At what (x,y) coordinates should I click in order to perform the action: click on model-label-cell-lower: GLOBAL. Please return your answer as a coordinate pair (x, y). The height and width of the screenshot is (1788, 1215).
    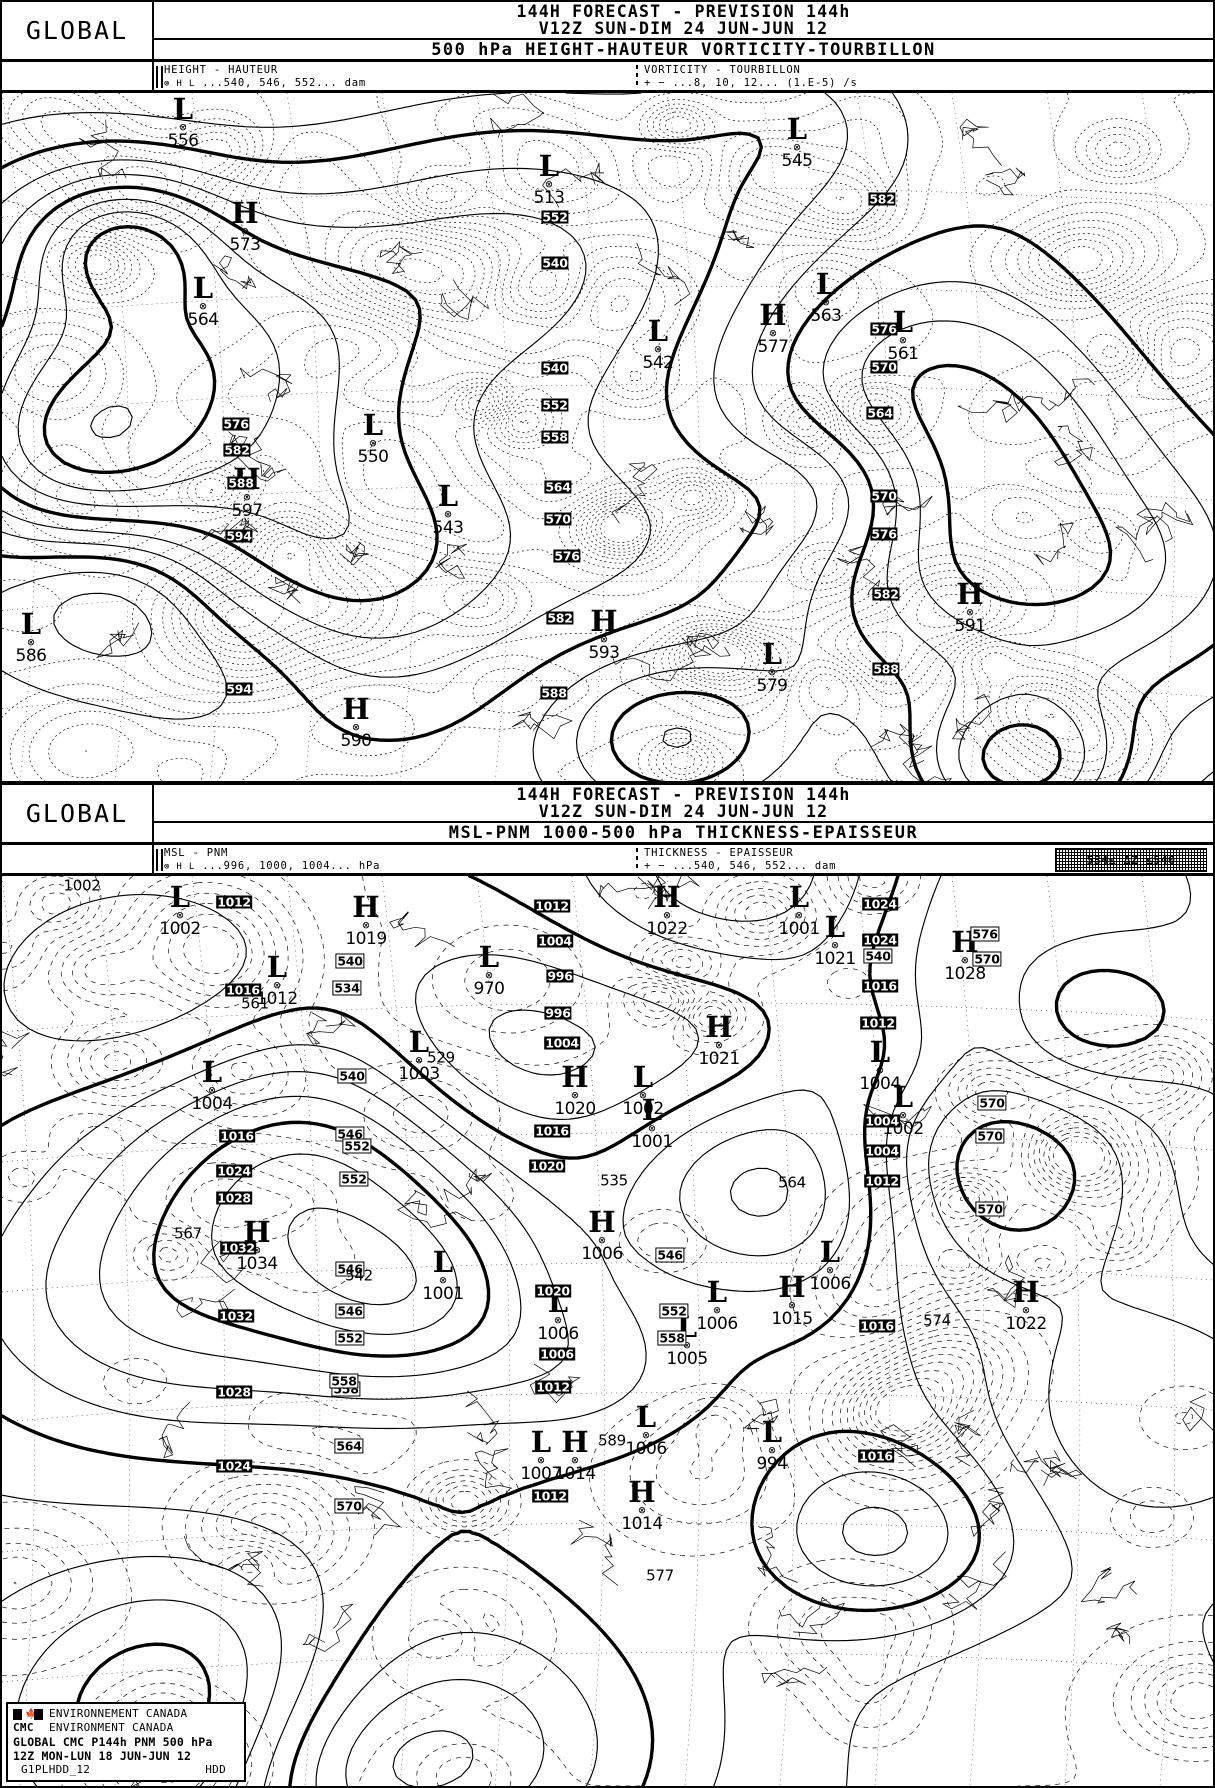
    Looking at the image, I should click on (78, 813).